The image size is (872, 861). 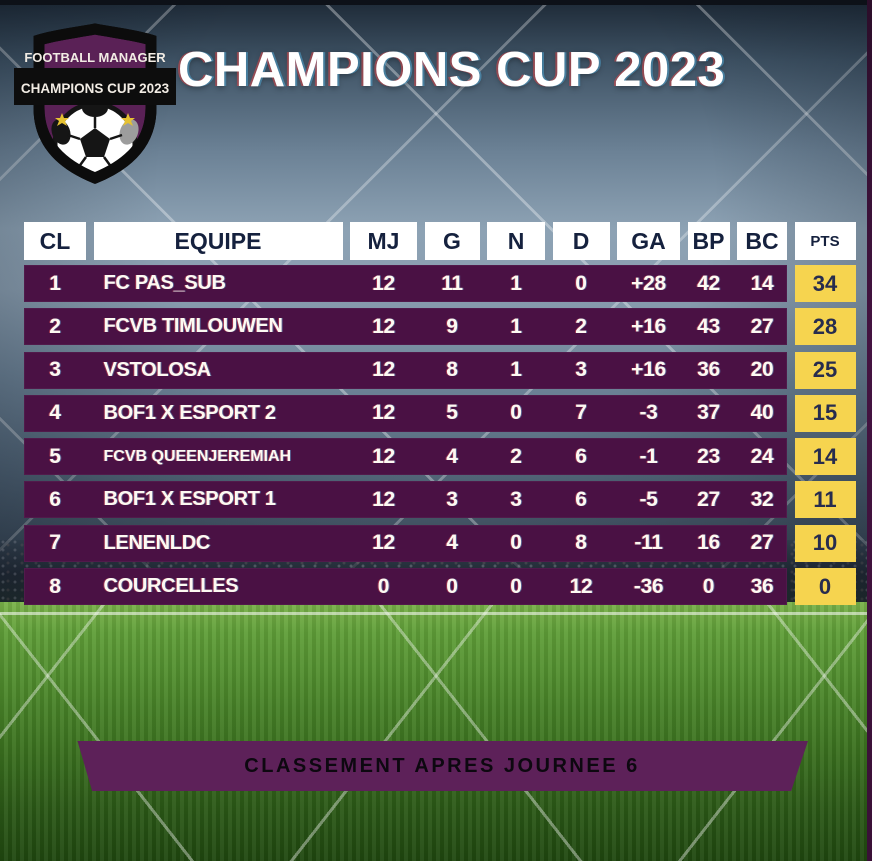 What do you see at coordinates (55, 241) in the screenshot?
I see `header-cl: CL` at bounding box center [55, 241].